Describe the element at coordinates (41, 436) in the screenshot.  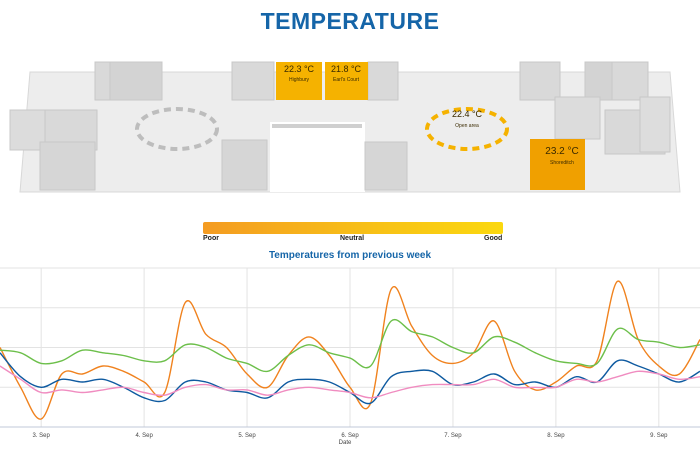
I see `x-tick-label: 3. Sep` at that location.